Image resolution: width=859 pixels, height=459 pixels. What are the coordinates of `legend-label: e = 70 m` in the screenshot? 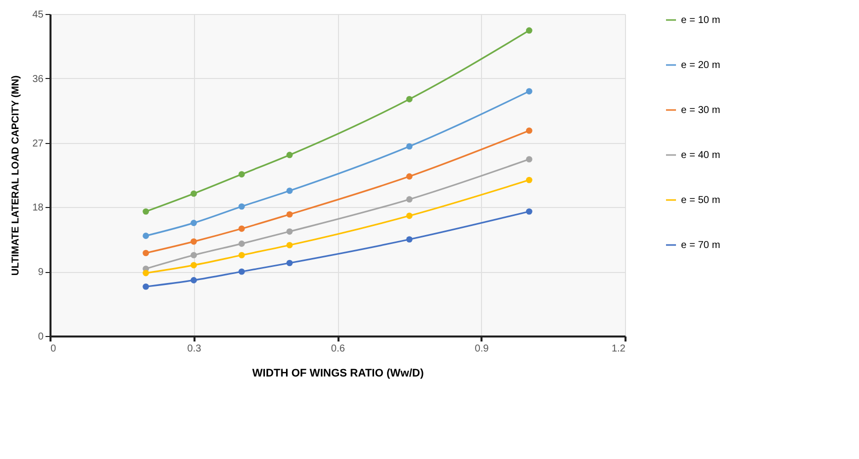 It's located at (700, 245).